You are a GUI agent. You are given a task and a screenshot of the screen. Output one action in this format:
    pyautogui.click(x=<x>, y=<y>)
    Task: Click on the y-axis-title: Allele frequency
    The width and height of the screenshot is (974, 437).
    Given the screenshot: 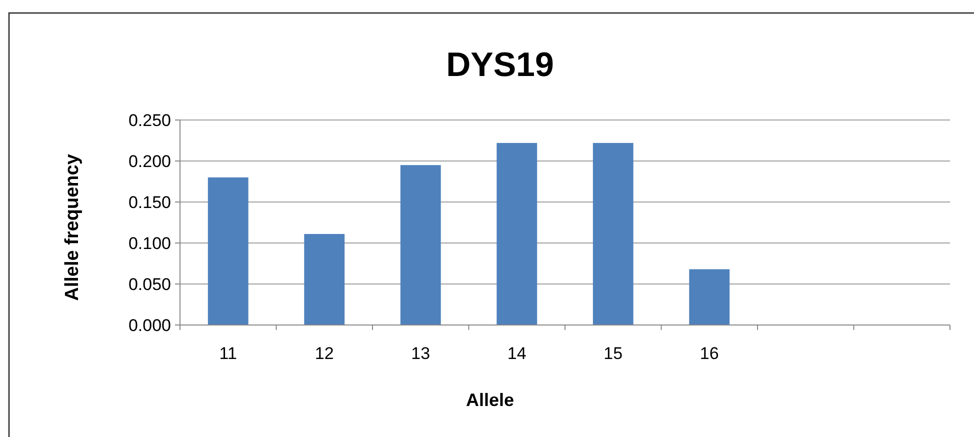 What is the action you would take?
    pyautogui.click(x=72, y=227)
    